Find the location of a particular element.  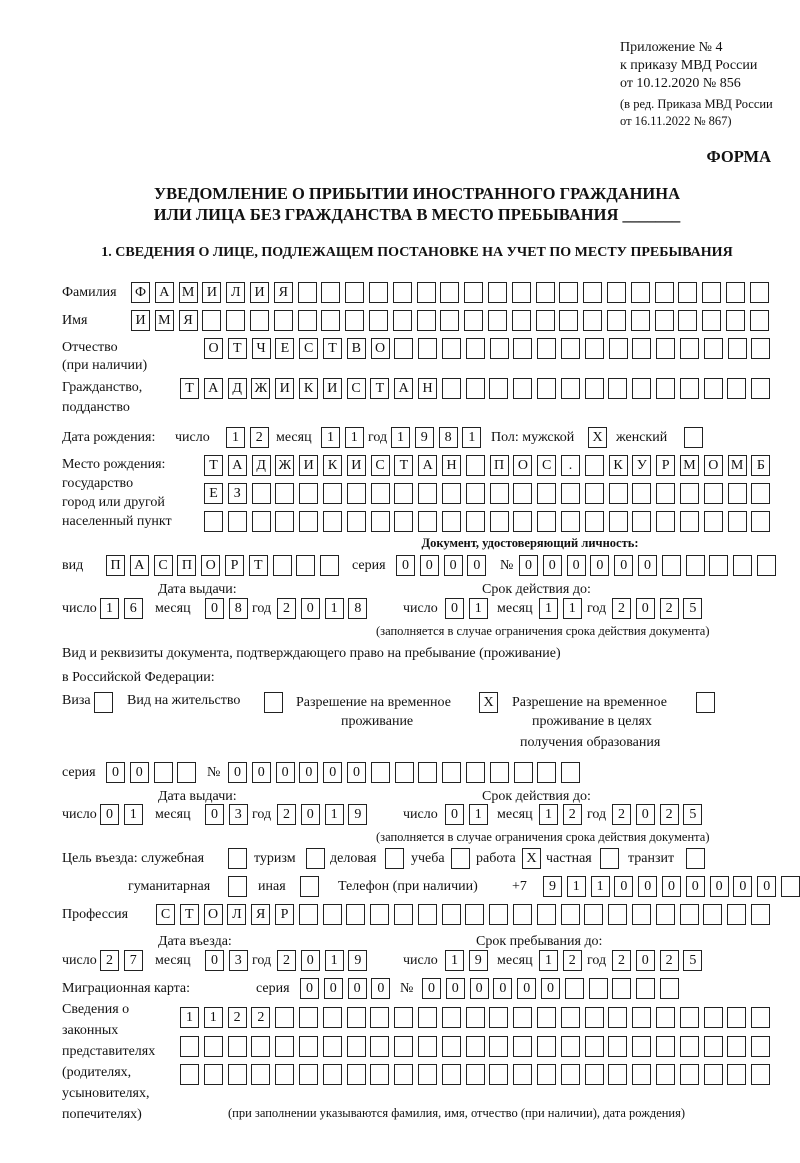

right-issue-year-field-cell: 2 is located at coordinates (286, 814).